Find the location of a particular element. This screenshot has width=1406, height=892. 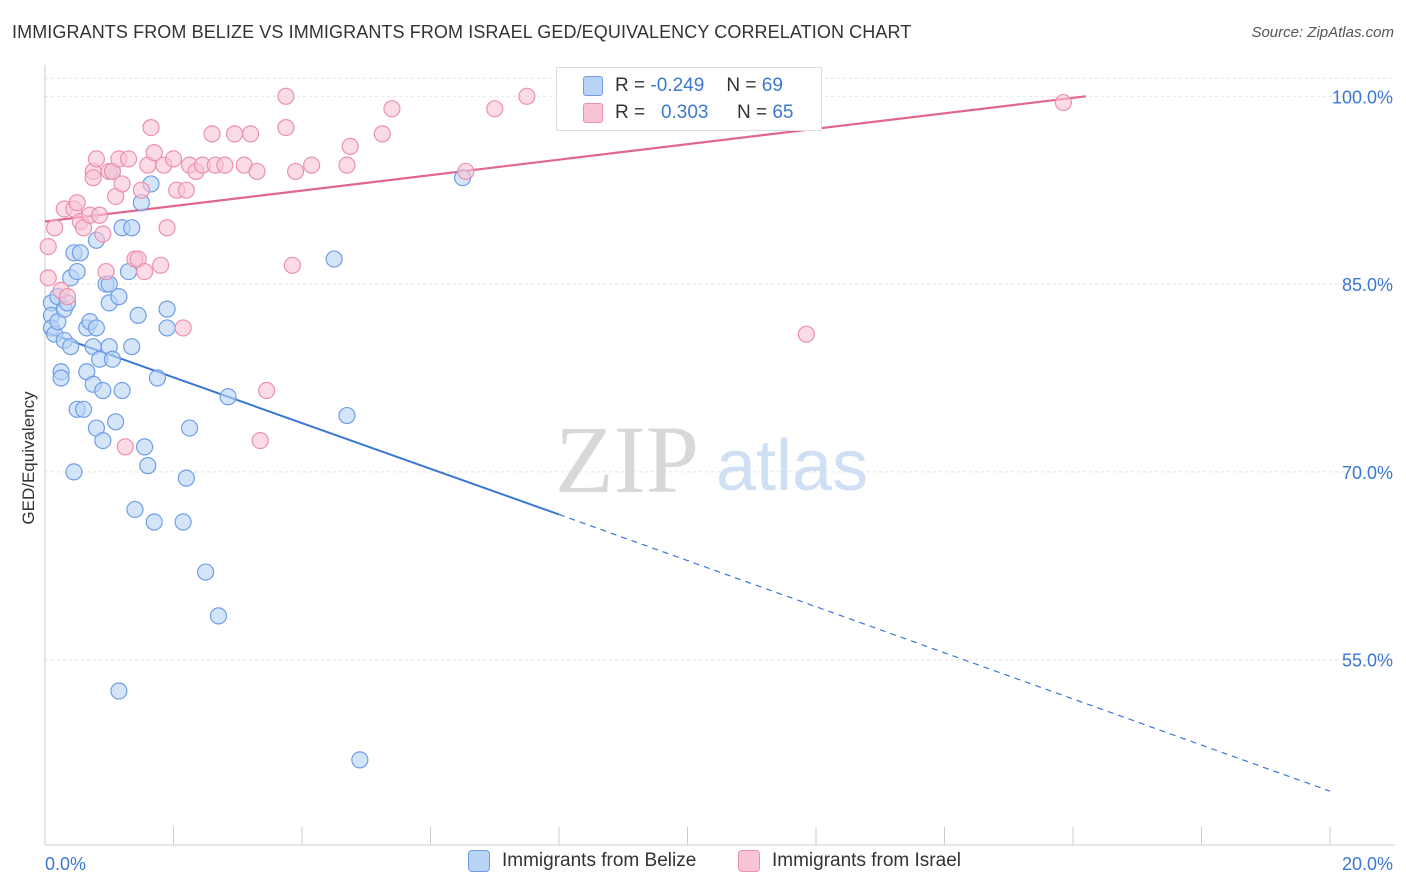

legend-item-israel: Immigrants from Israel is located at coordinates (849, 861).